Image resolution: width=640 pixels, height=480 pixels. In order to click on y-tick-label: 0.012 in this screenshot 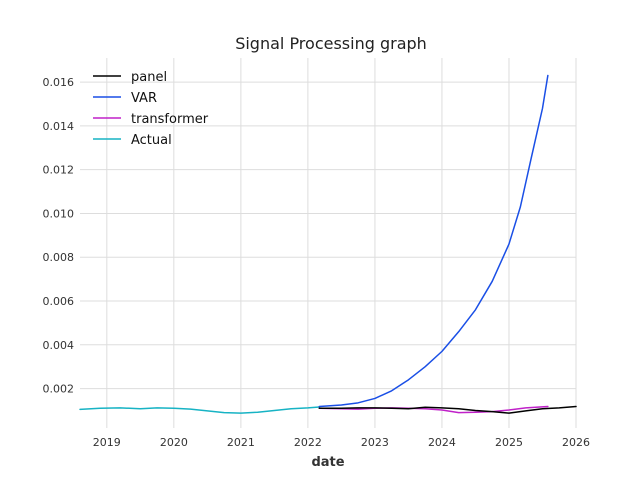, I will do `click(59, 170)`.